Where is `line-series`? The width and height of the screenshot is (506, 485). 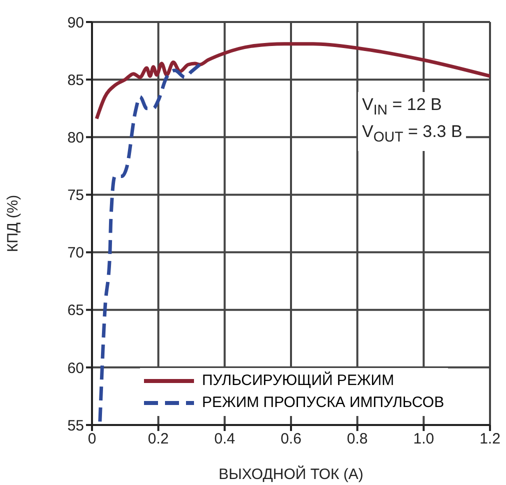 line-series is located at coordinates (292, 81).